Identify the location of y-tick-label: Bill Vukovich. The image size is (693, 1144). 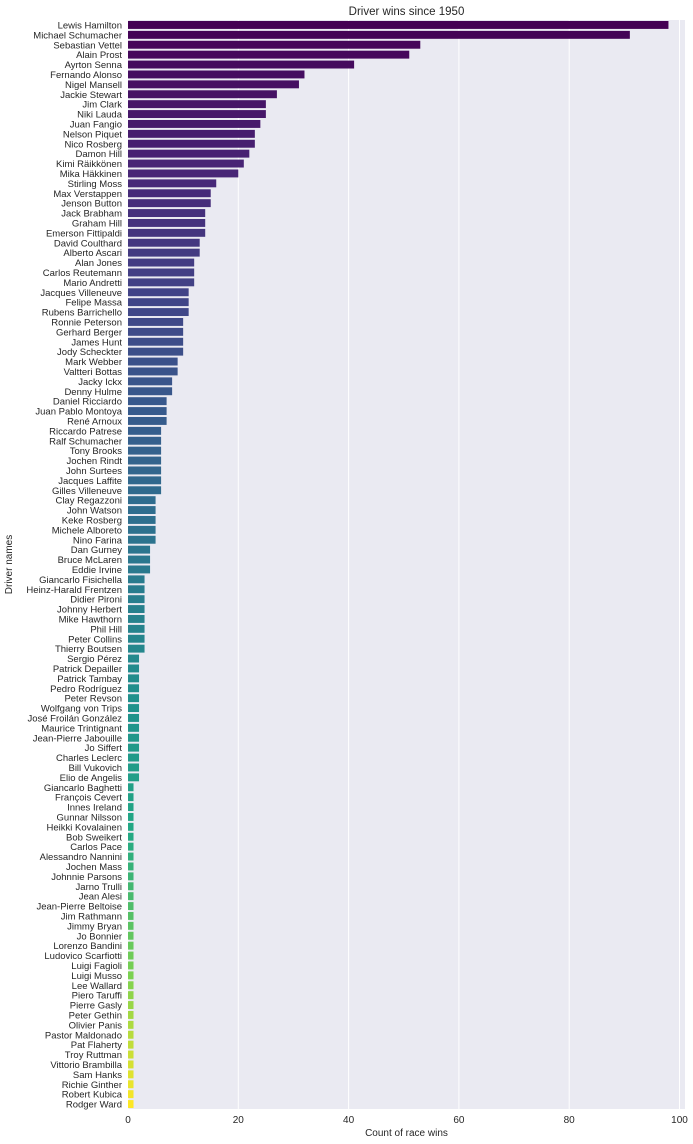
(95, 768).